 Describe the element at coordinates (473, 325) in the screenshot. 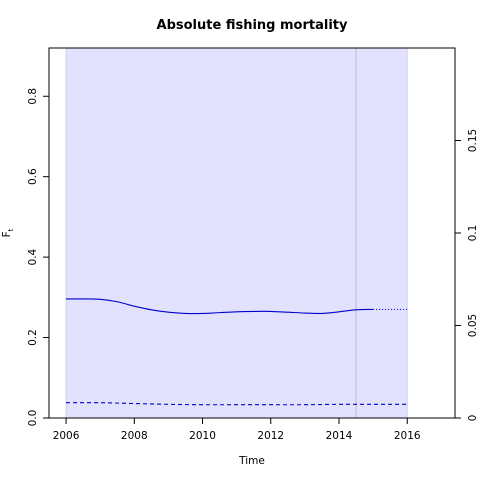

I see `y-right-tick-label: 0.05` at that location.